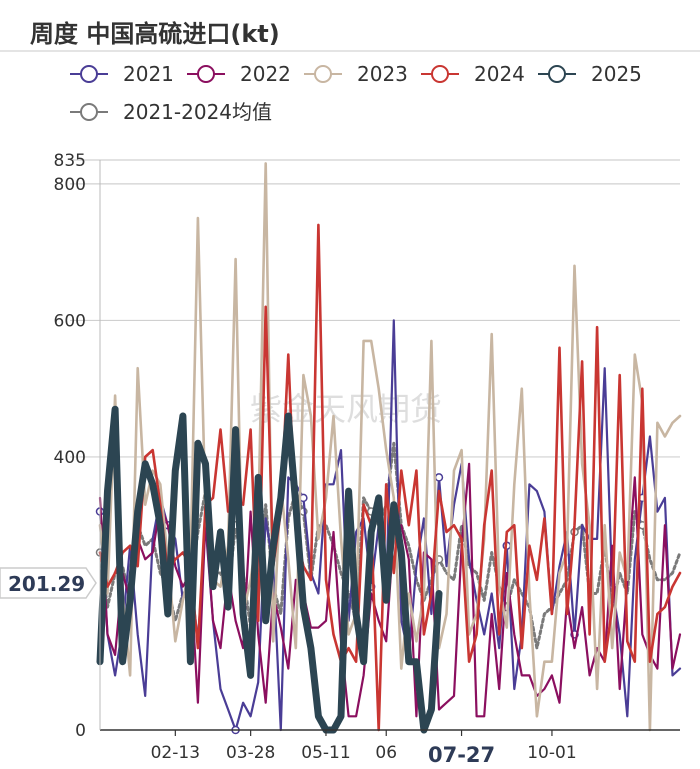  What do you see at coordinates (80, 731) in the screenshot?
I see `y-tick-label: 0` at bounding box center [80, 731].